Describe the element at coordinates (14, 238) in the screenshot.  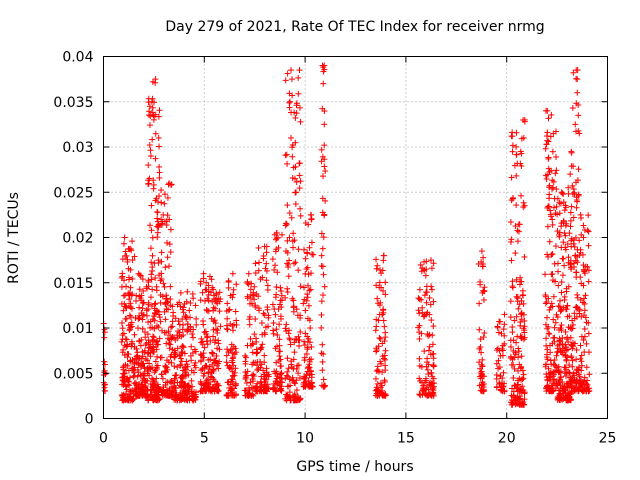
I see `y-axis-label: ROTI / TECUs` at that location.